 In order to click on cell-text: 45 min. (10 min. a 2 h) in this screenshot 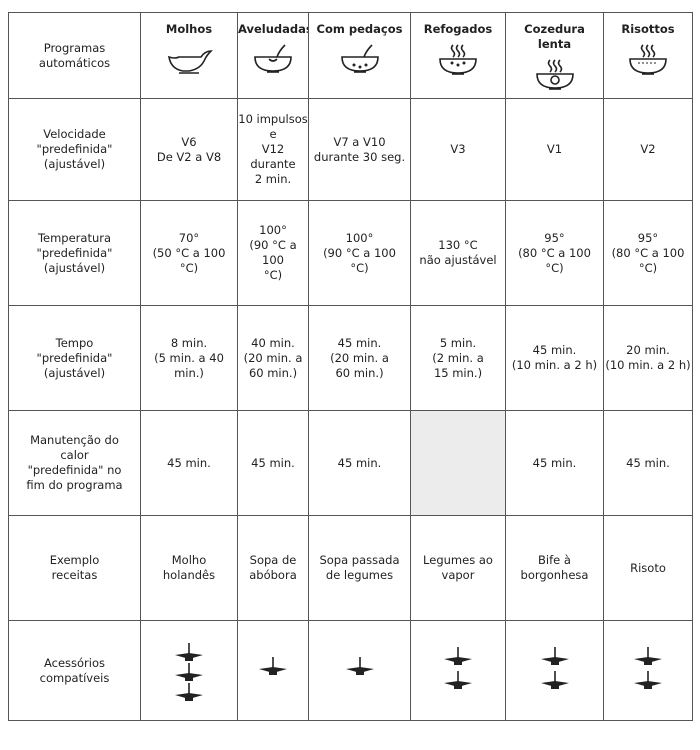, I will do `click(554, 357)`.